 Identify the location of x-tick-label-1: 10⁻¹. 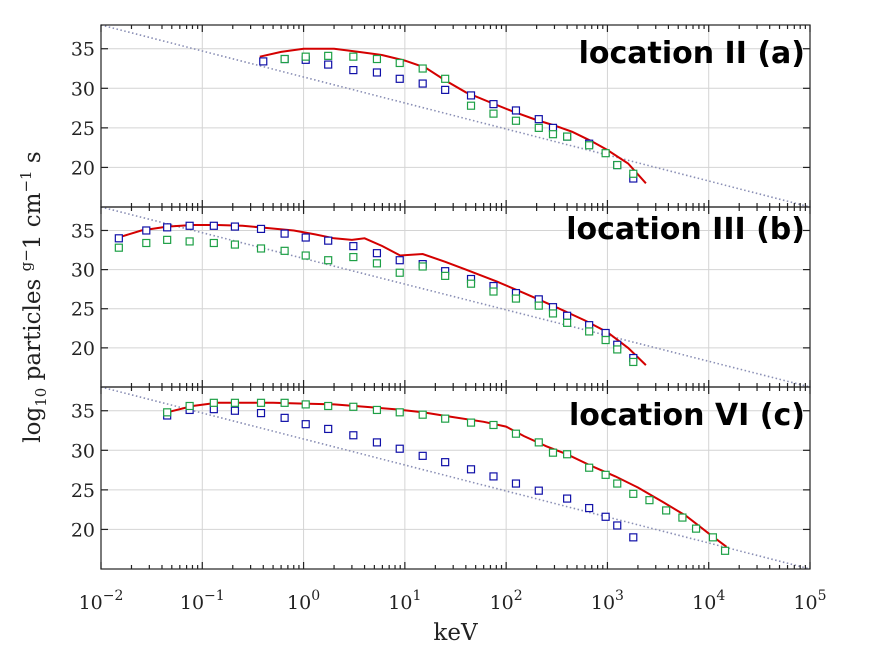
(202, 601).